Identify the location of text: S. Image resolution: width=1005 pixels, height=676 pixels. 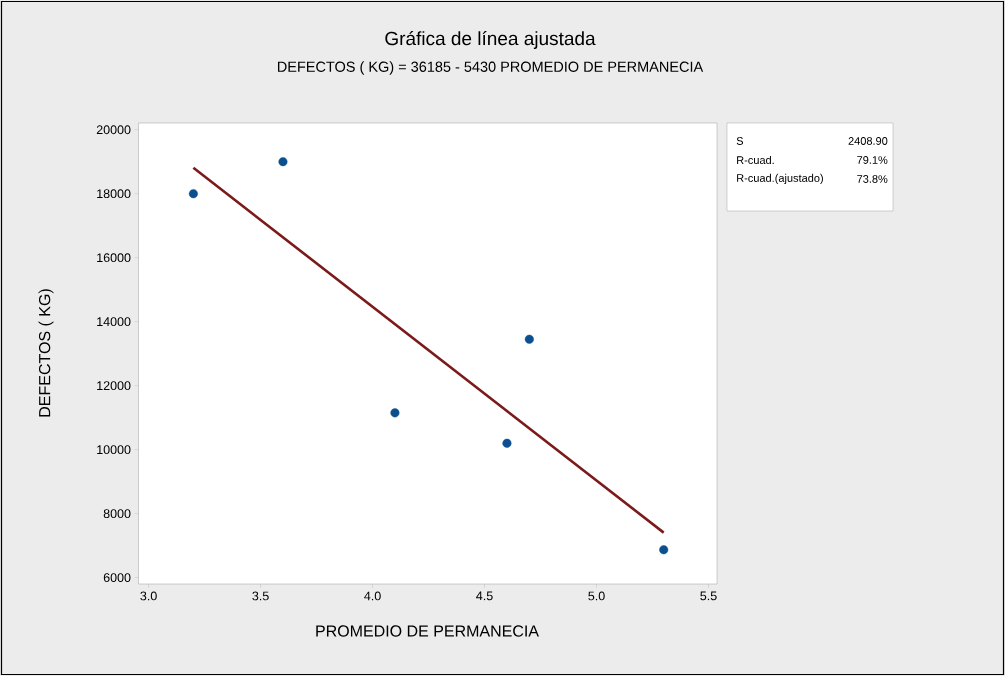
(740, 141).